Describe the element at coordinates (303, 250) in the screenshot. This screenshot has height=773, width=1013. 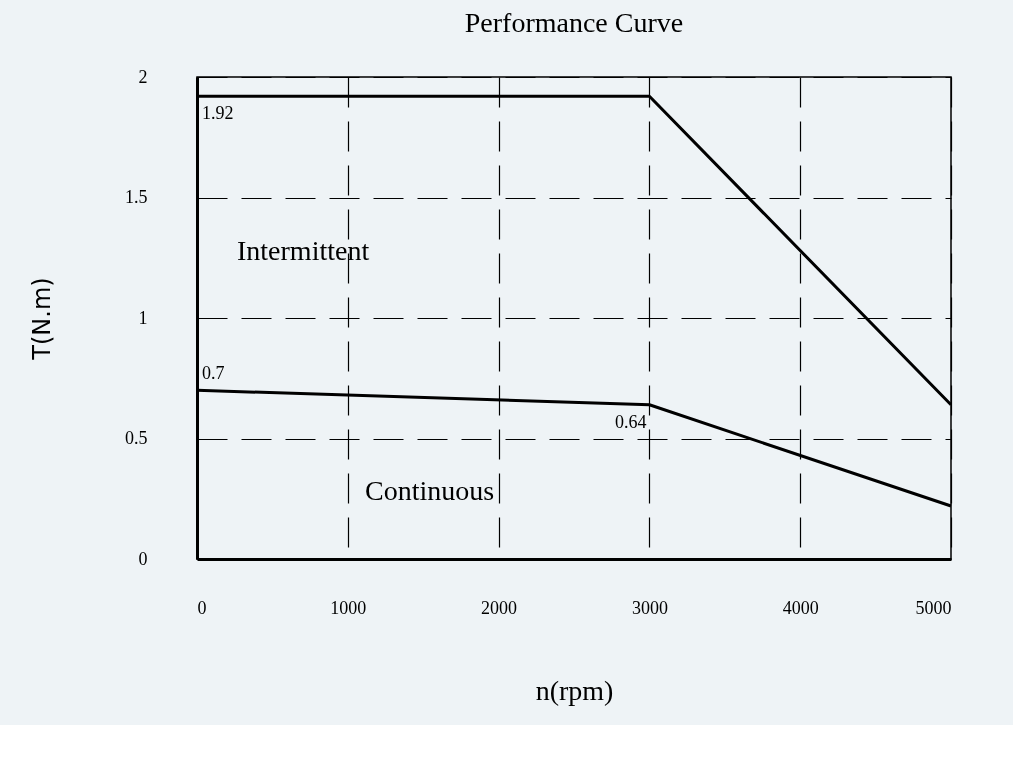
I see `annotation: Intermittent` at that location.